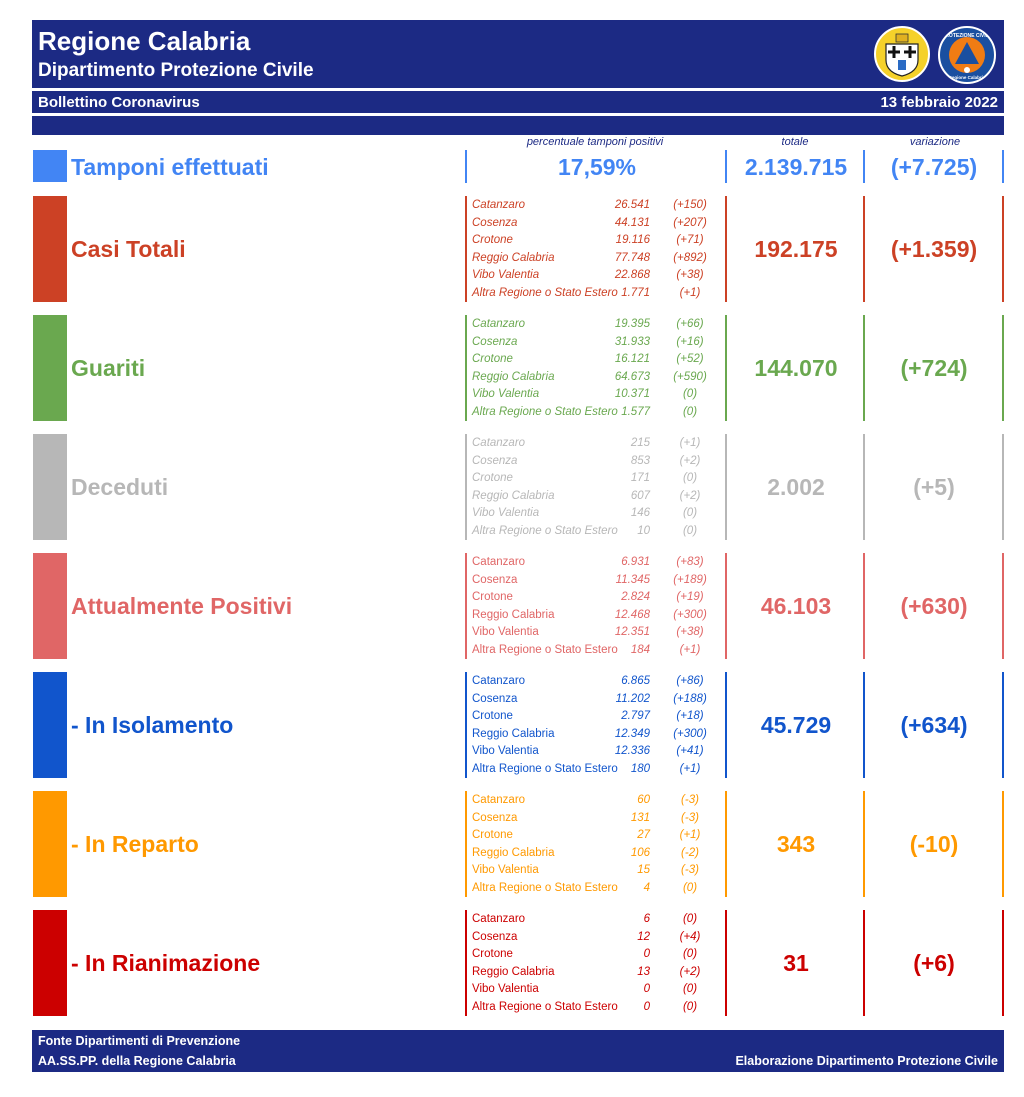  Describe the element at coordinates (635, 562) in the screenshot. I see `province-value: 6.931` at that location.